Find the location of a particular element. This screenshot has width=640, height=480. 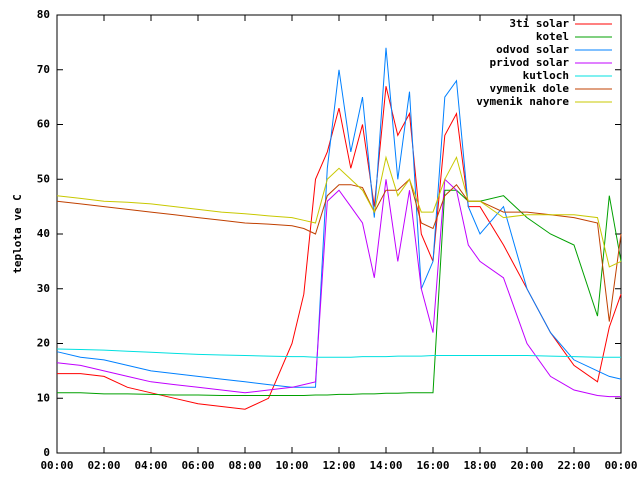

x-tick-label: 22:00 is located at coordinates (573, 465).